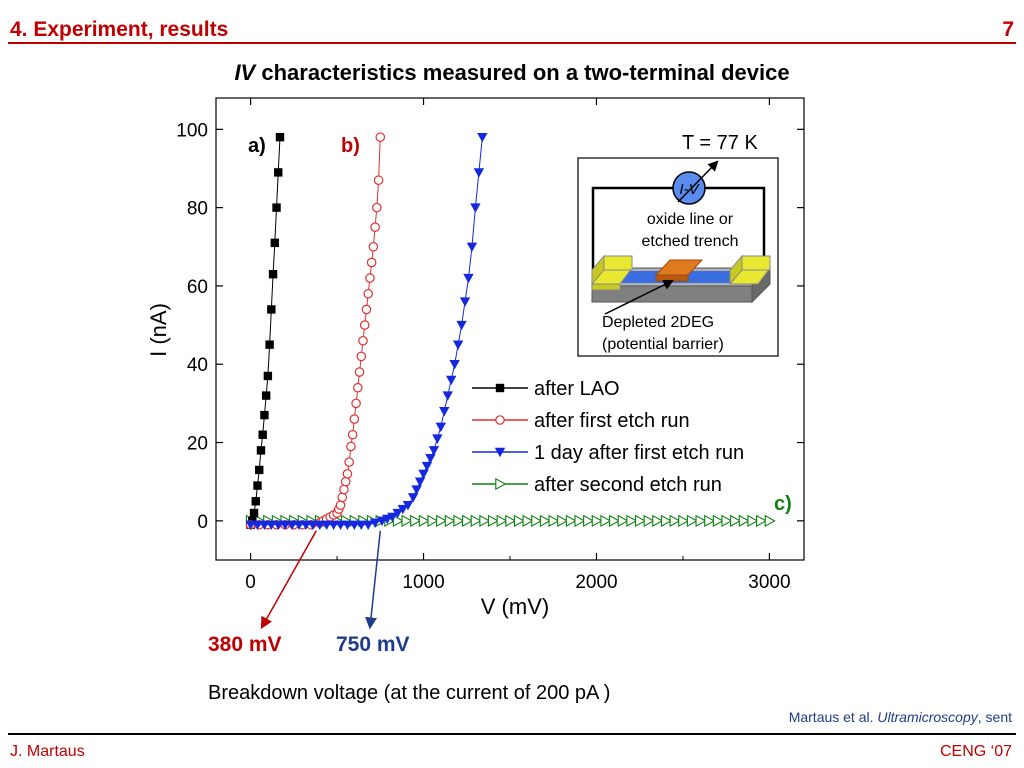 The width and height of the screenshot is (1024, 768). Describe the element at coordinates (994, 717) in the screenshot. I see `citation-status: , sent` at that location.